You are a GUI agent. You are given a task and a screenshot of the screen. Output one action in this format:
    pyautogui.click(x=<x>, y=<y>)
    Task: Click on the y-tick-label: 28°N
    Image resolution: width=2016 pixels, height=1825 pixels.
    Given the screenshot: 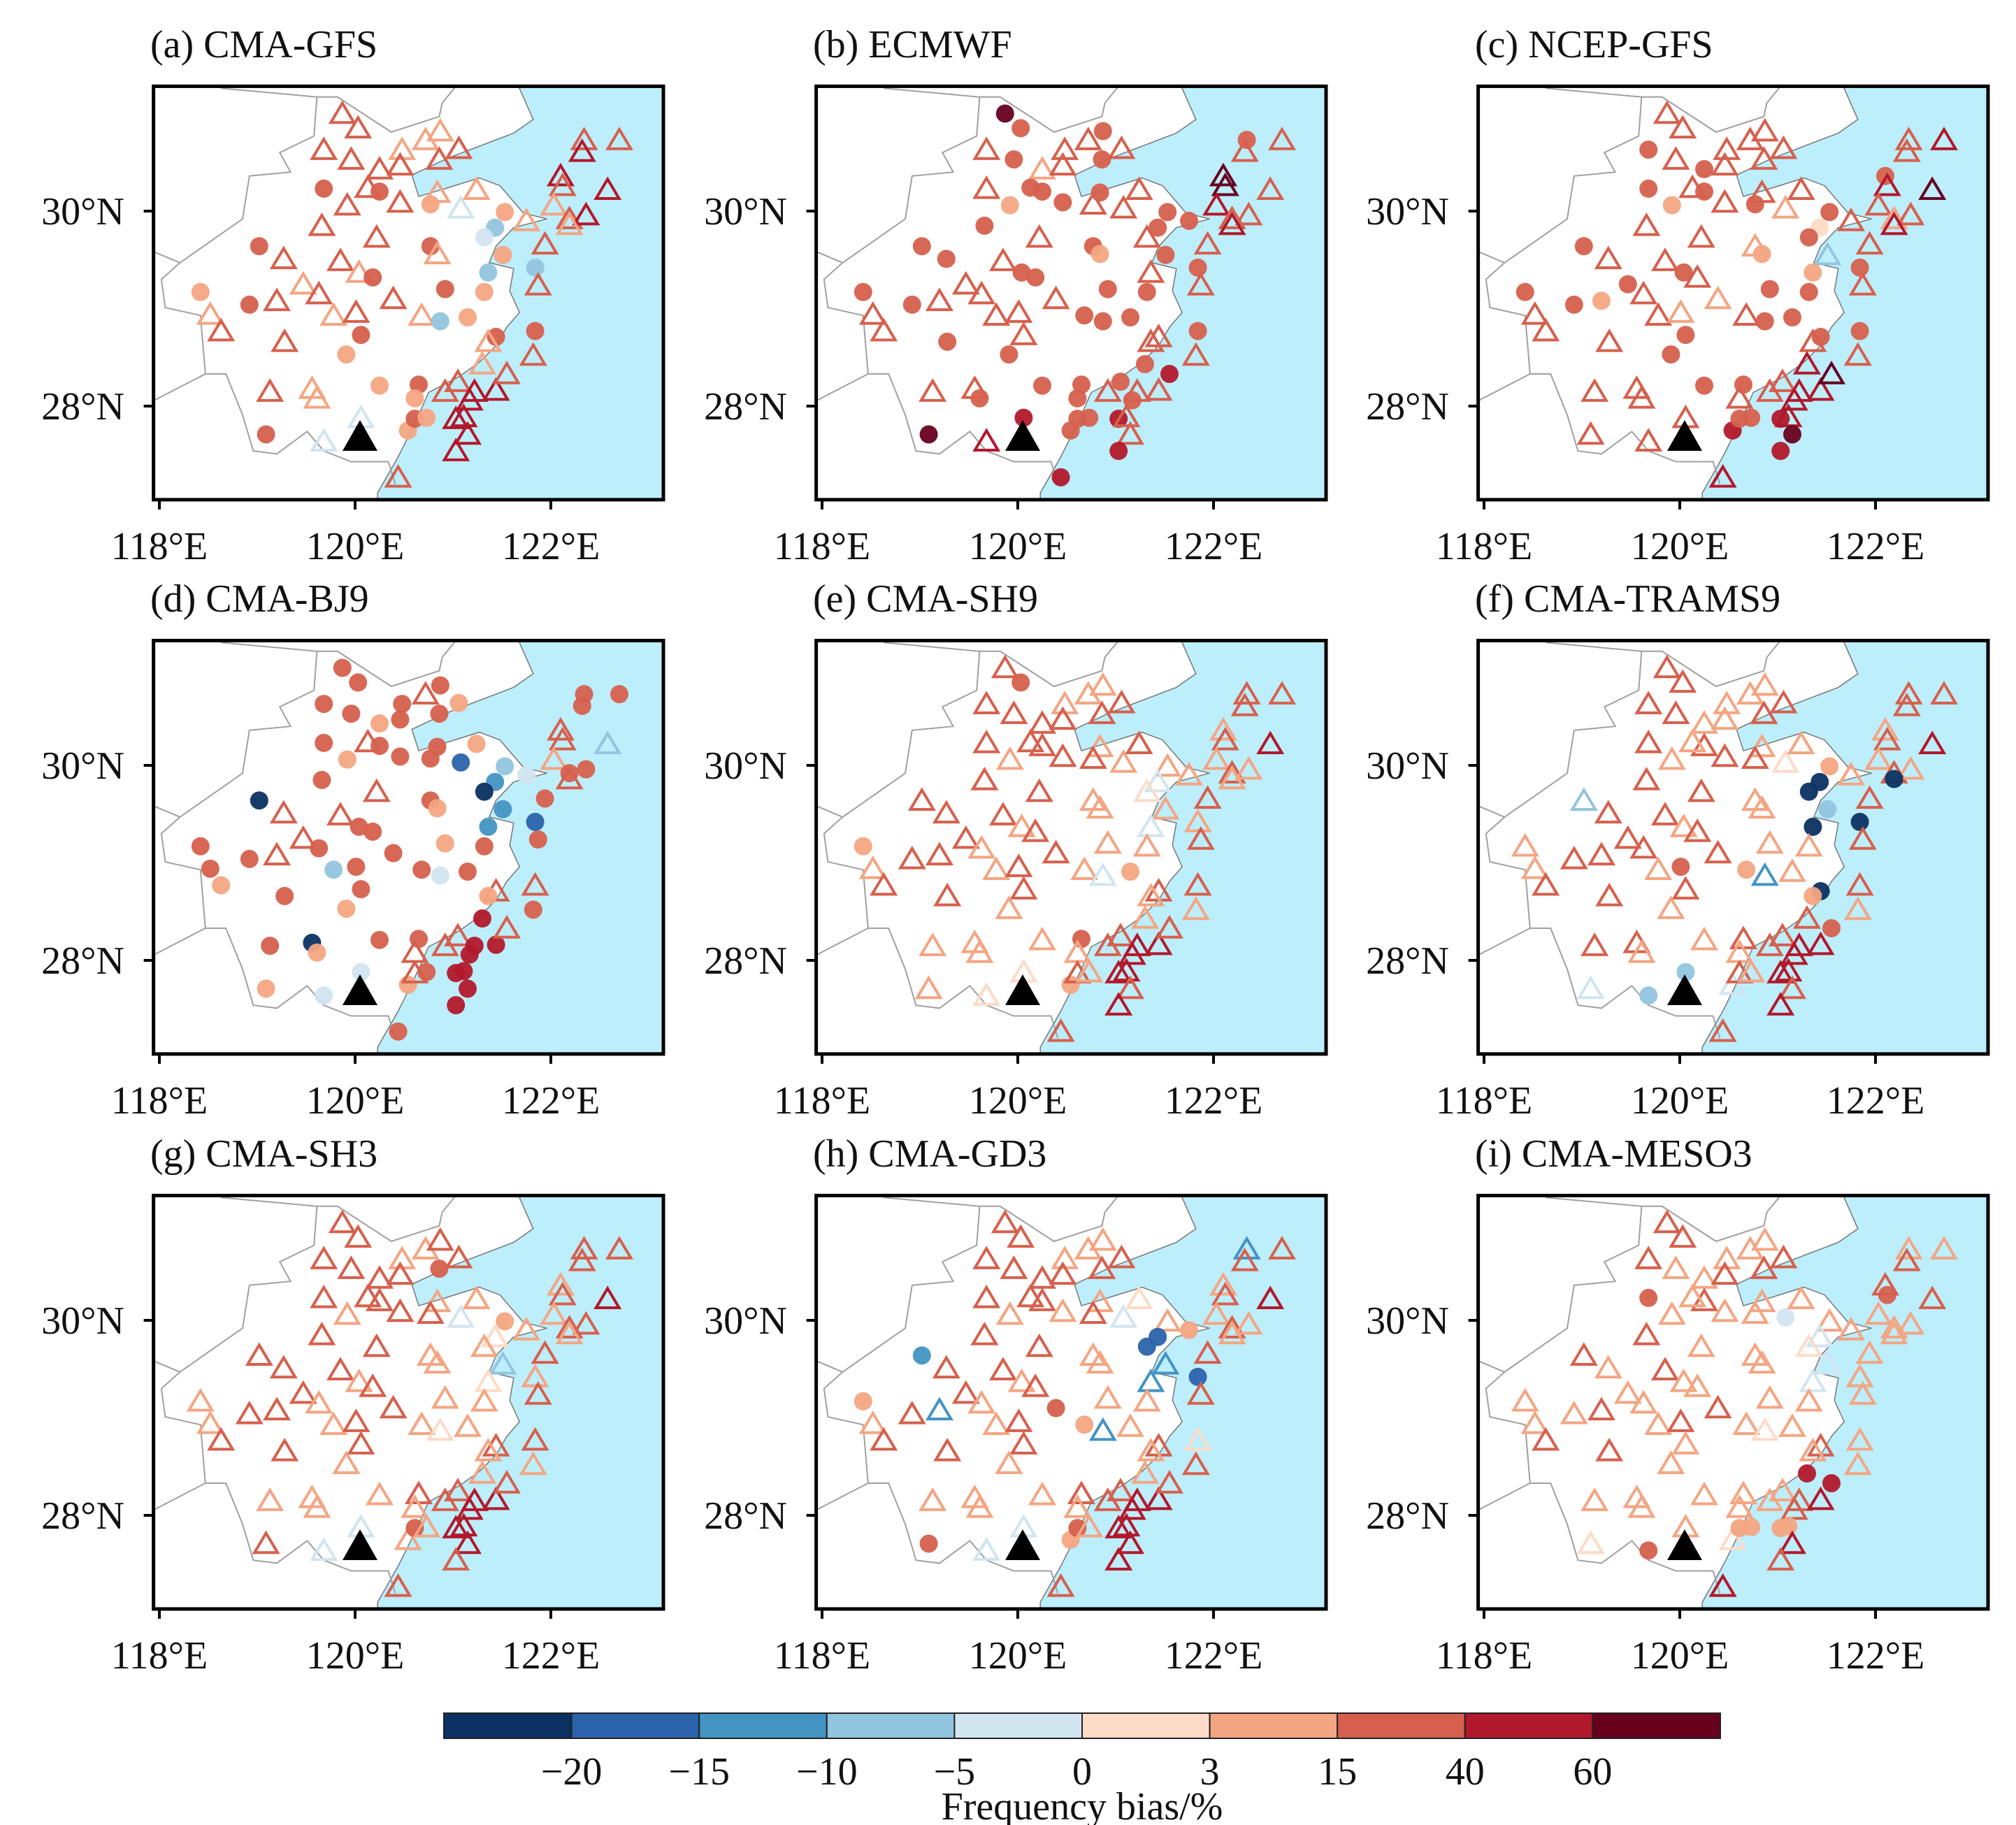 What is the action you would take?
    pyautogui.click(x=82, y=961)
    